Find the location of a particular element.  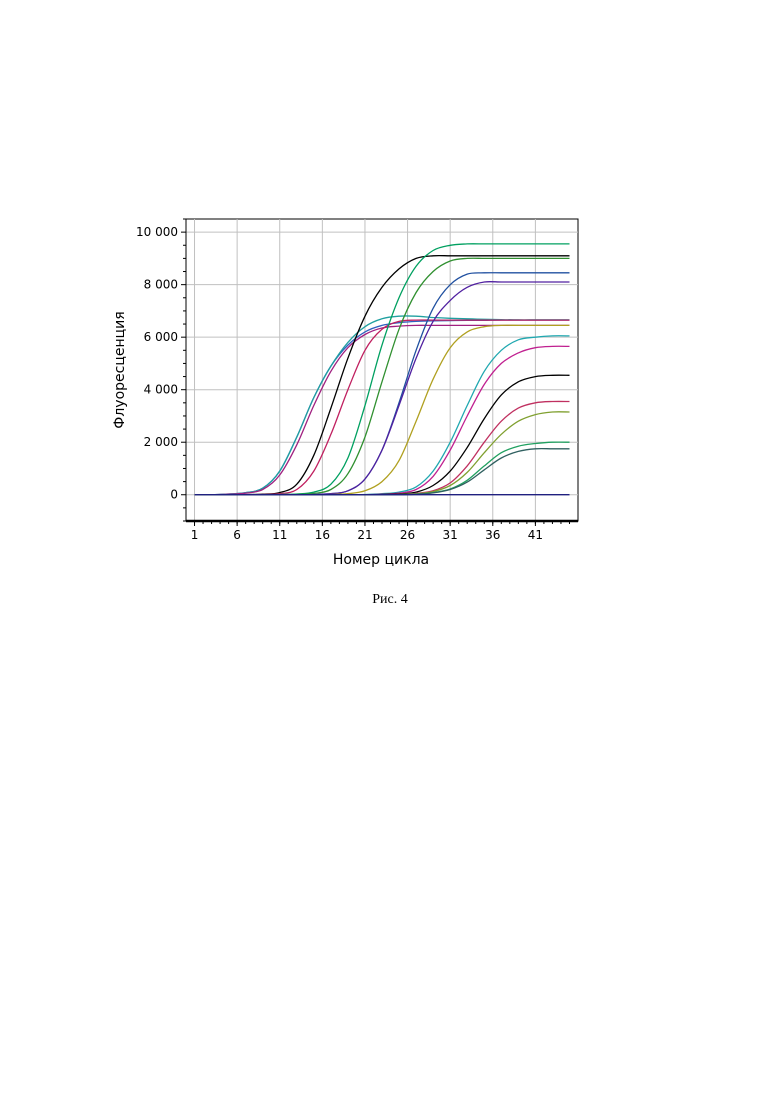

y-tick-label: 10 000 is located at coordinates (157, 232).